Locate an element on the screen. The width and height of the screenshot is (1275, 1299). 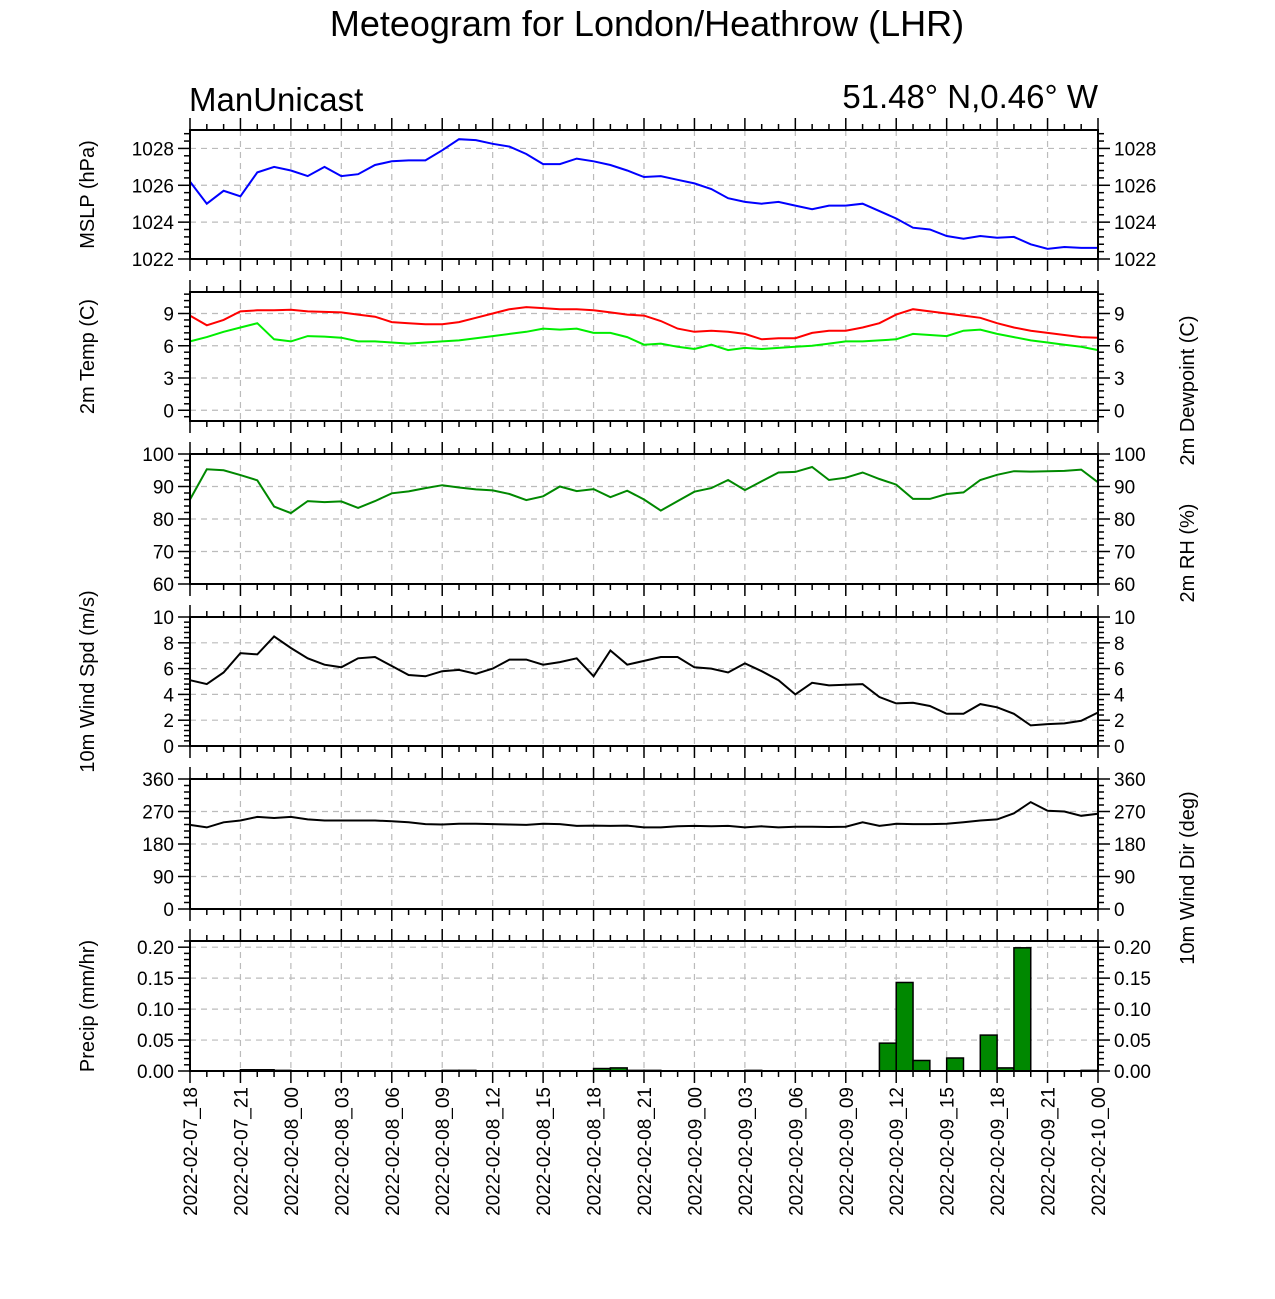
y-tick-label: 1028 is located at coordinates (153, 149).